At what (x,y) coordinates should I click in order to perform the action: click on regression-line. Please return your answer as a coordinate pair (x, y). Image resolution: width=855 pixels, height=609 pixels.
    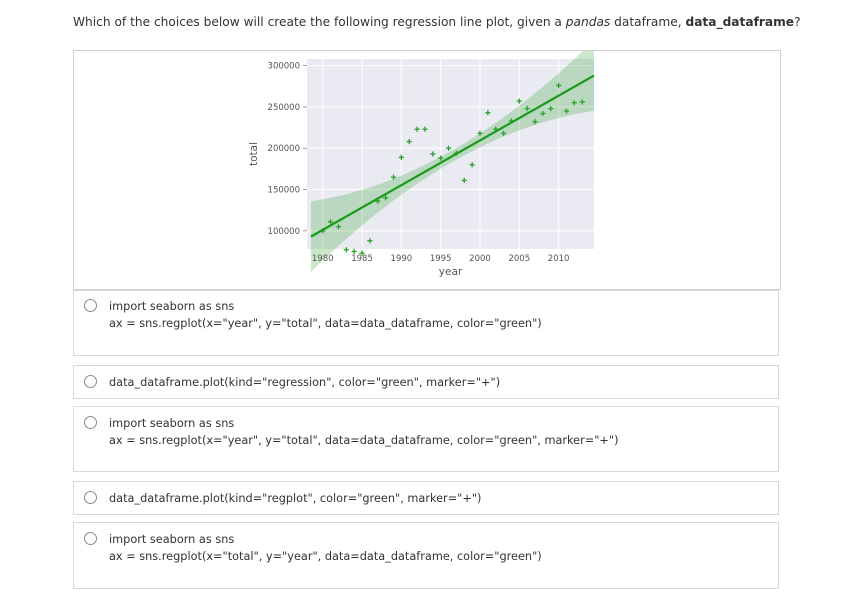
    Looking at the image, I should click on (452, 156).